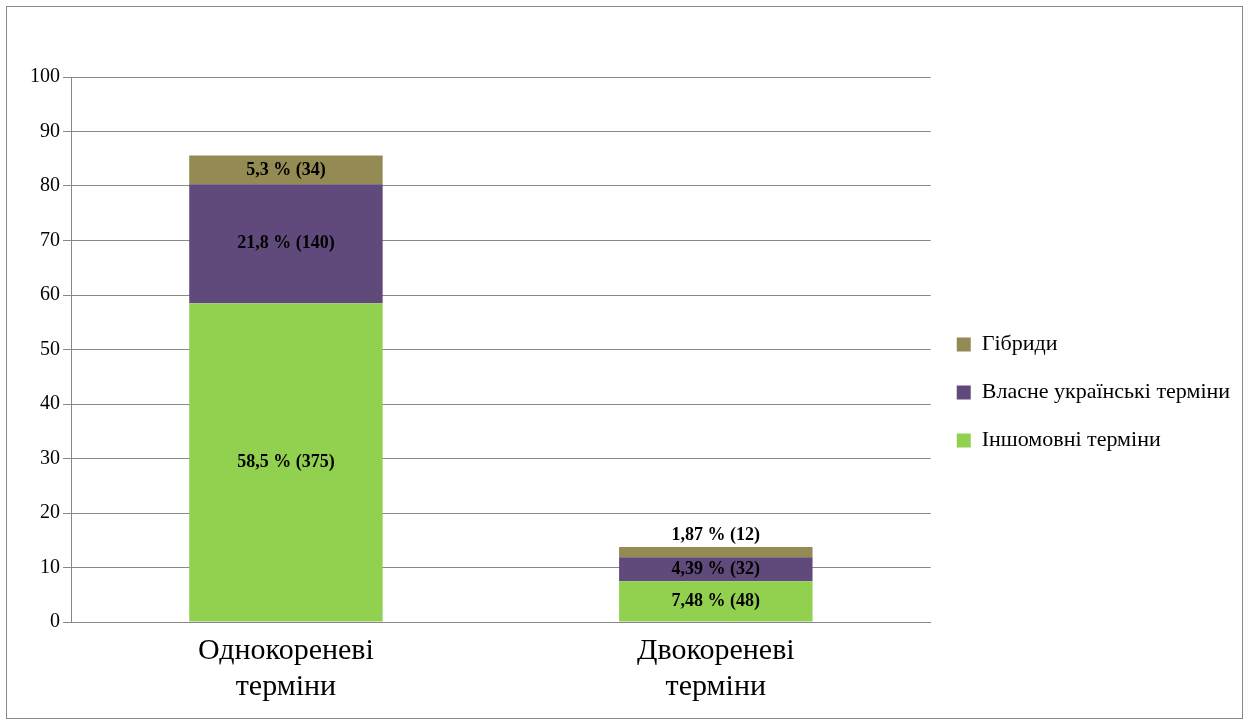 This screenshot has width=1251, height=727. Describe the element at coordinates (50, 293) in the screenshot. I see `y-tick-label: 60` at that location.